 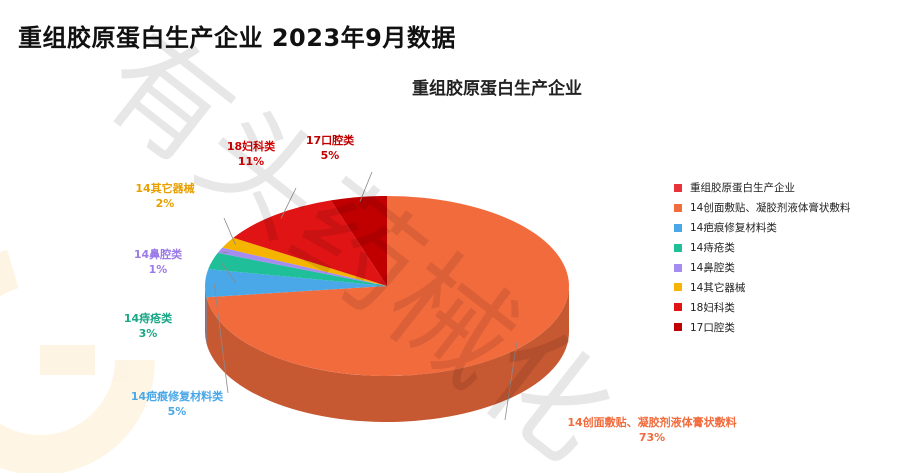 I want to click on legend-item-5: 14其它器械, so click(x=794, y=287).